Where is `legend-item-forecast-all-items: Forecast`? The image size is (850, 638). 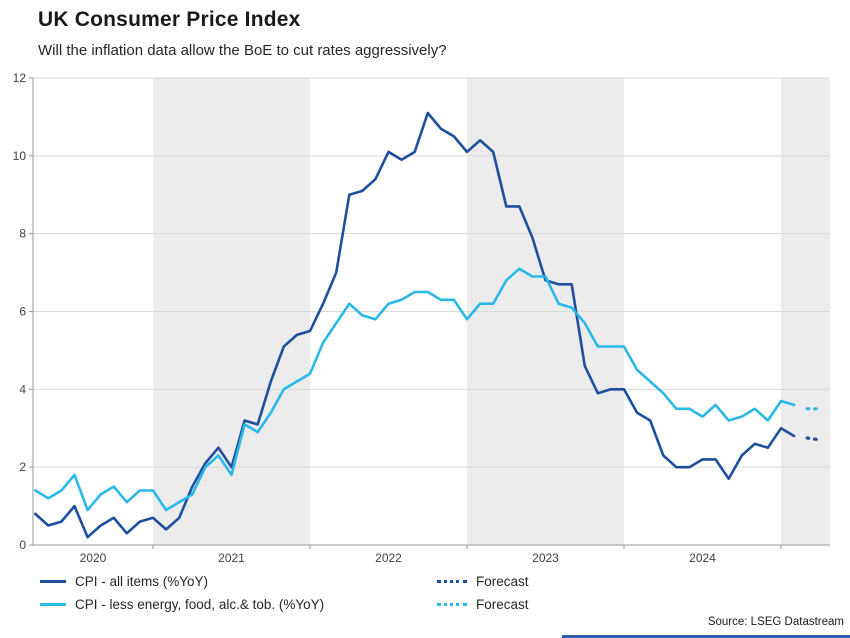
legend-item-forecast-all-items: Forecast is located at coordinates (483, 581).